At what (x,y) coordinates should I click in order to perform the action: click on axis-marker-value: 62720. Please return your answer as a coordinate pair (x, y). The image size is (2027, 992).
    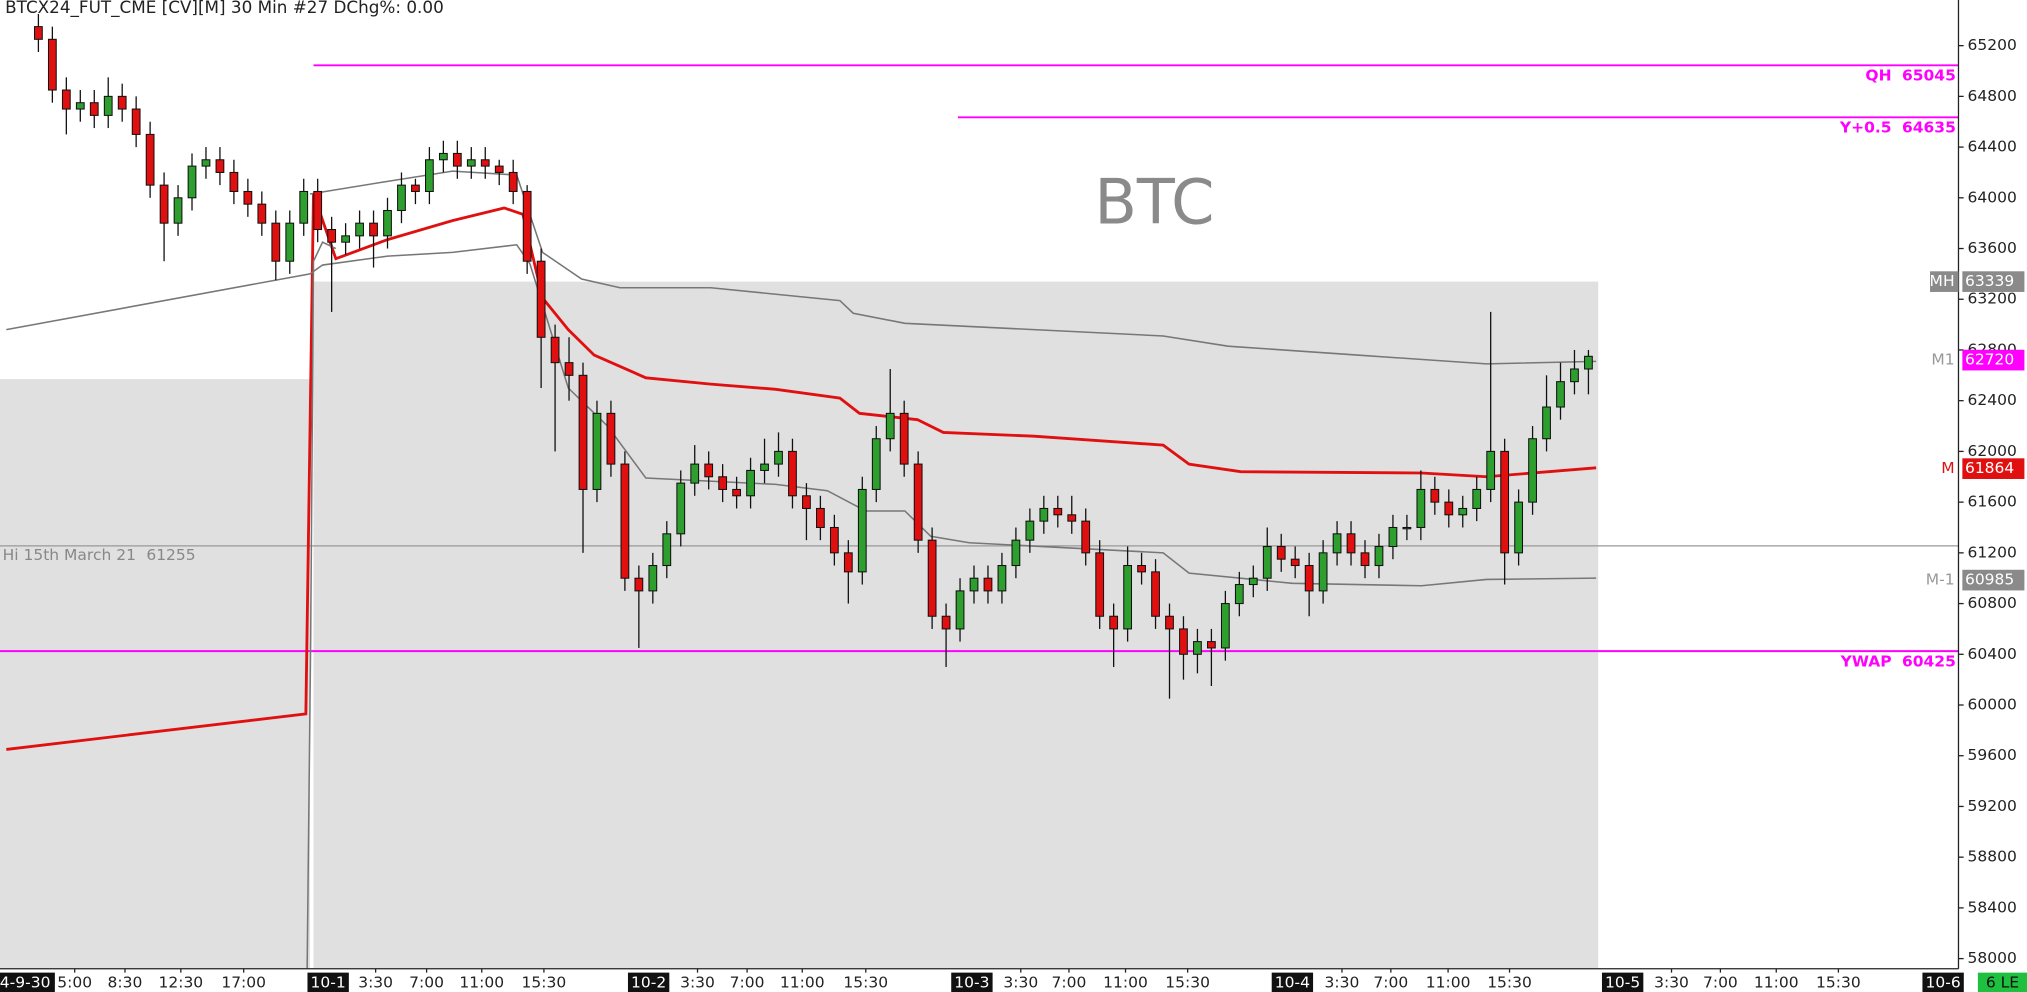
    Looking at the image, I should click on (1989, 360).